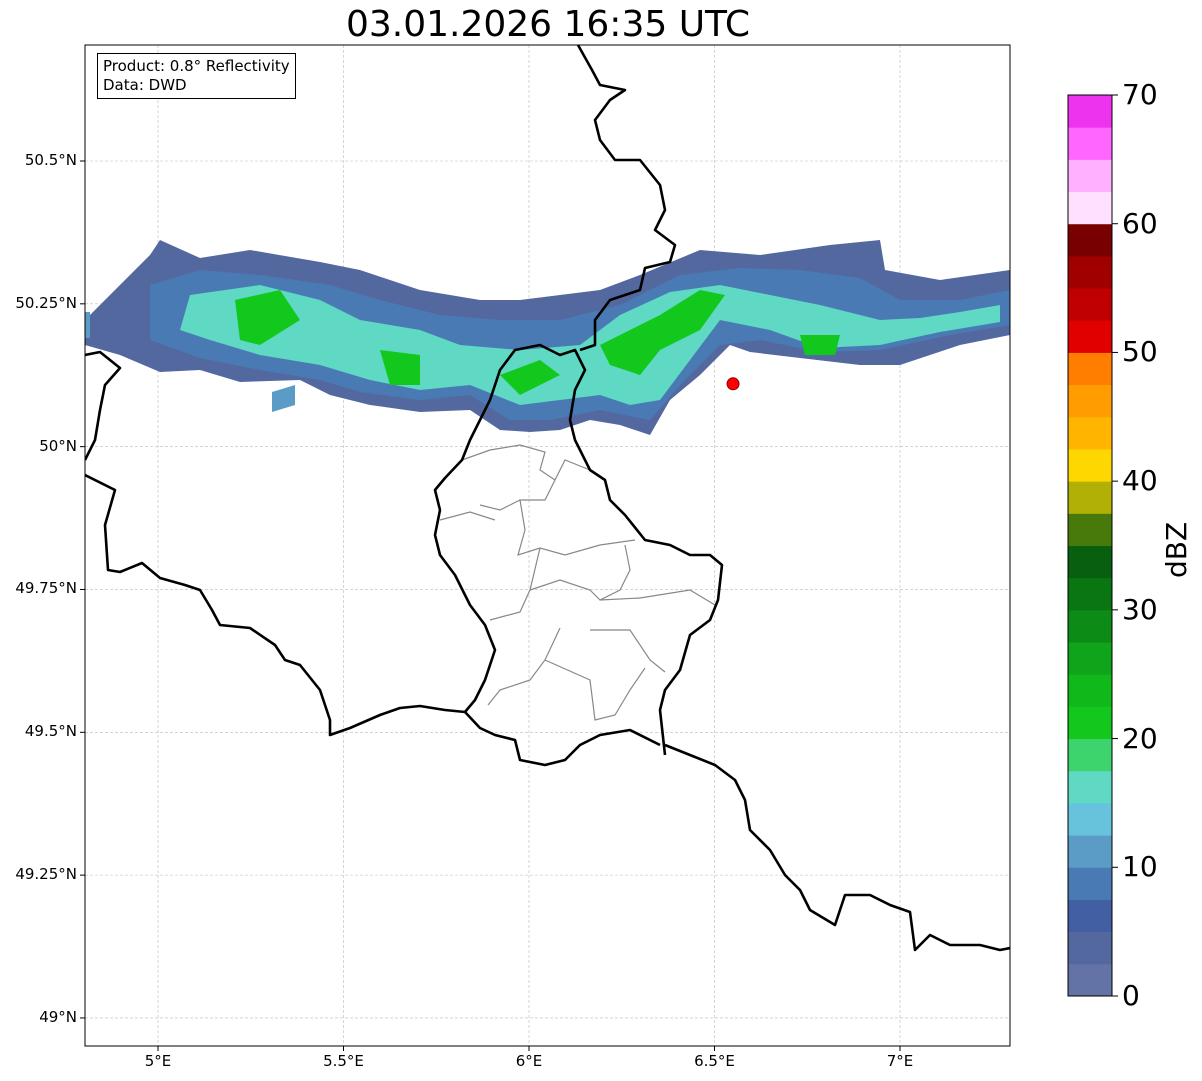 The width and height of the screenshot is (1202, 1081). Describe the element at coordinates (46, 874) in the screenshot. I see `lat-tick-label: 49.25°N` at that location.